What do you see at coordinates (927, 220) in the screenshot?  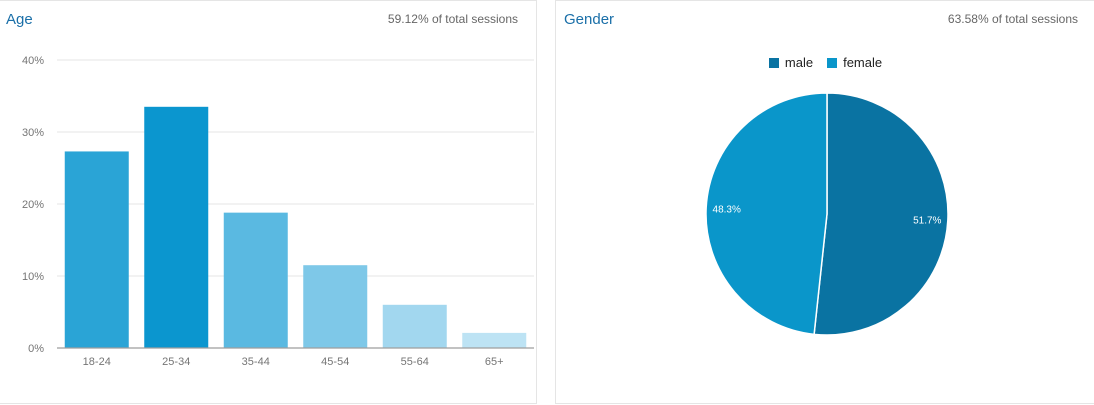 I see `slice-label-male: 51.7%` at bounding box center [927, 220].